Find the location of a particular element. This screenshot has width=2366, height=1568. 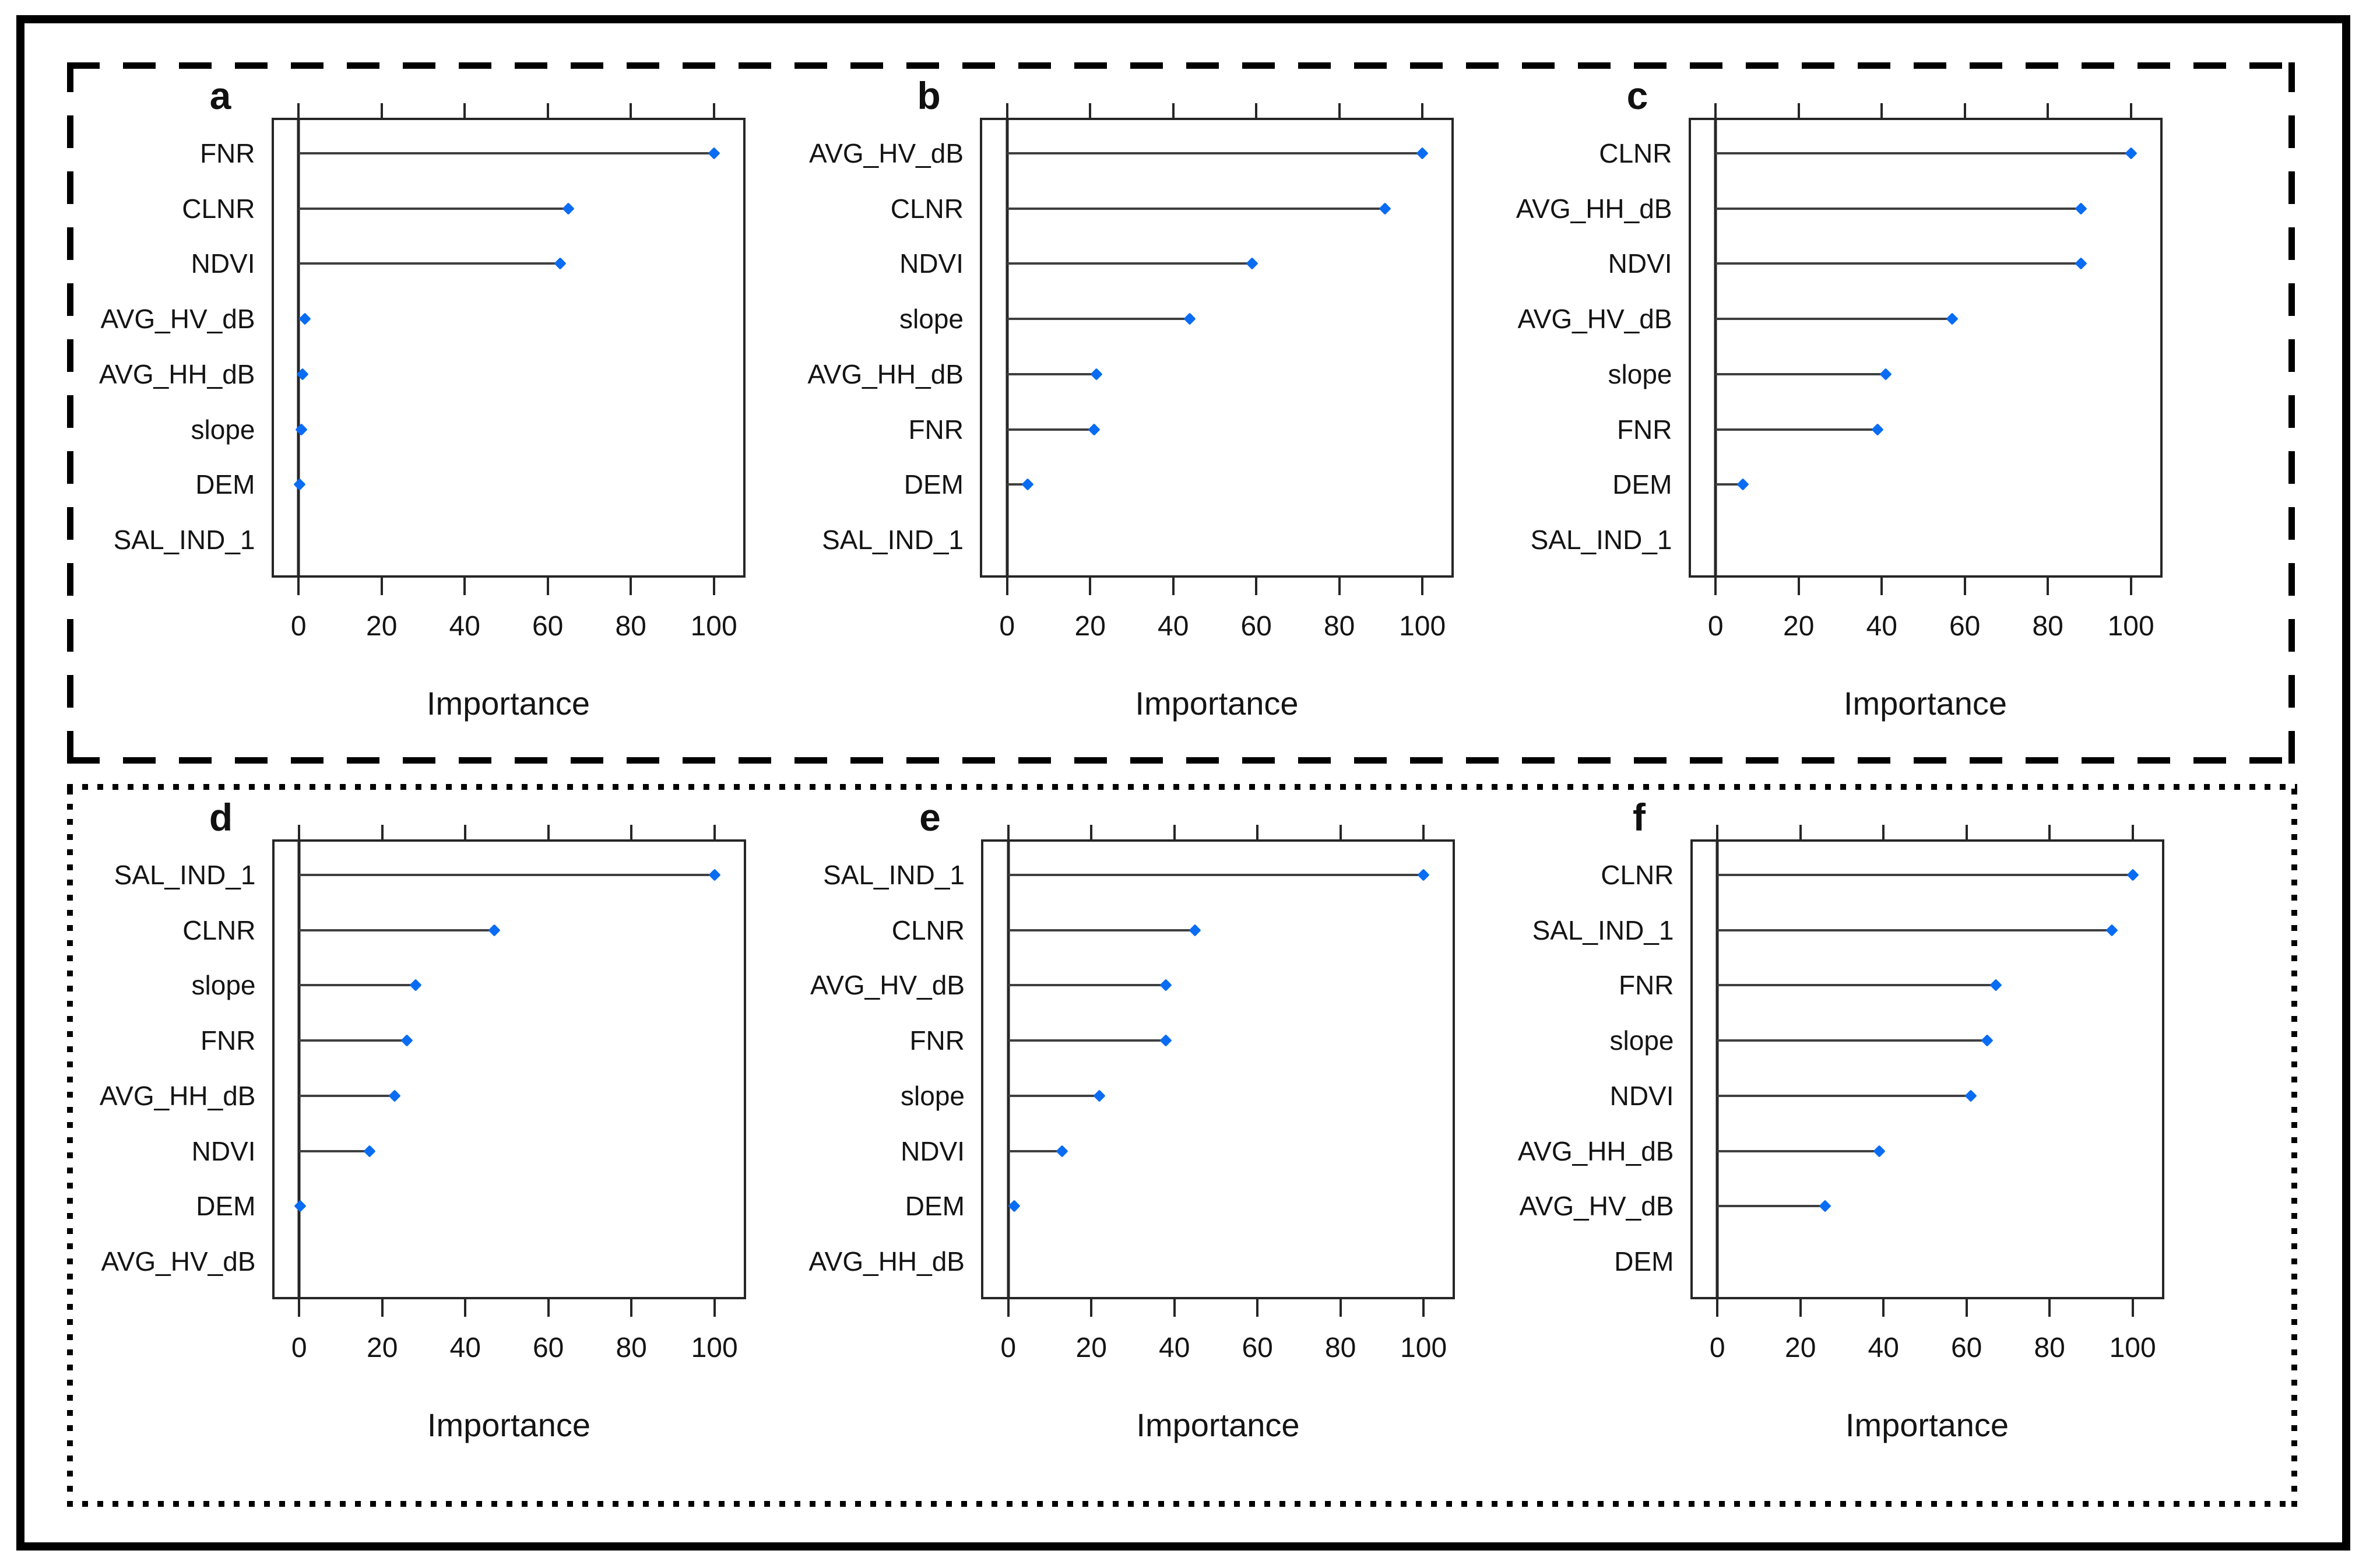

panel-letter: d is located at coordinates (221, 817).